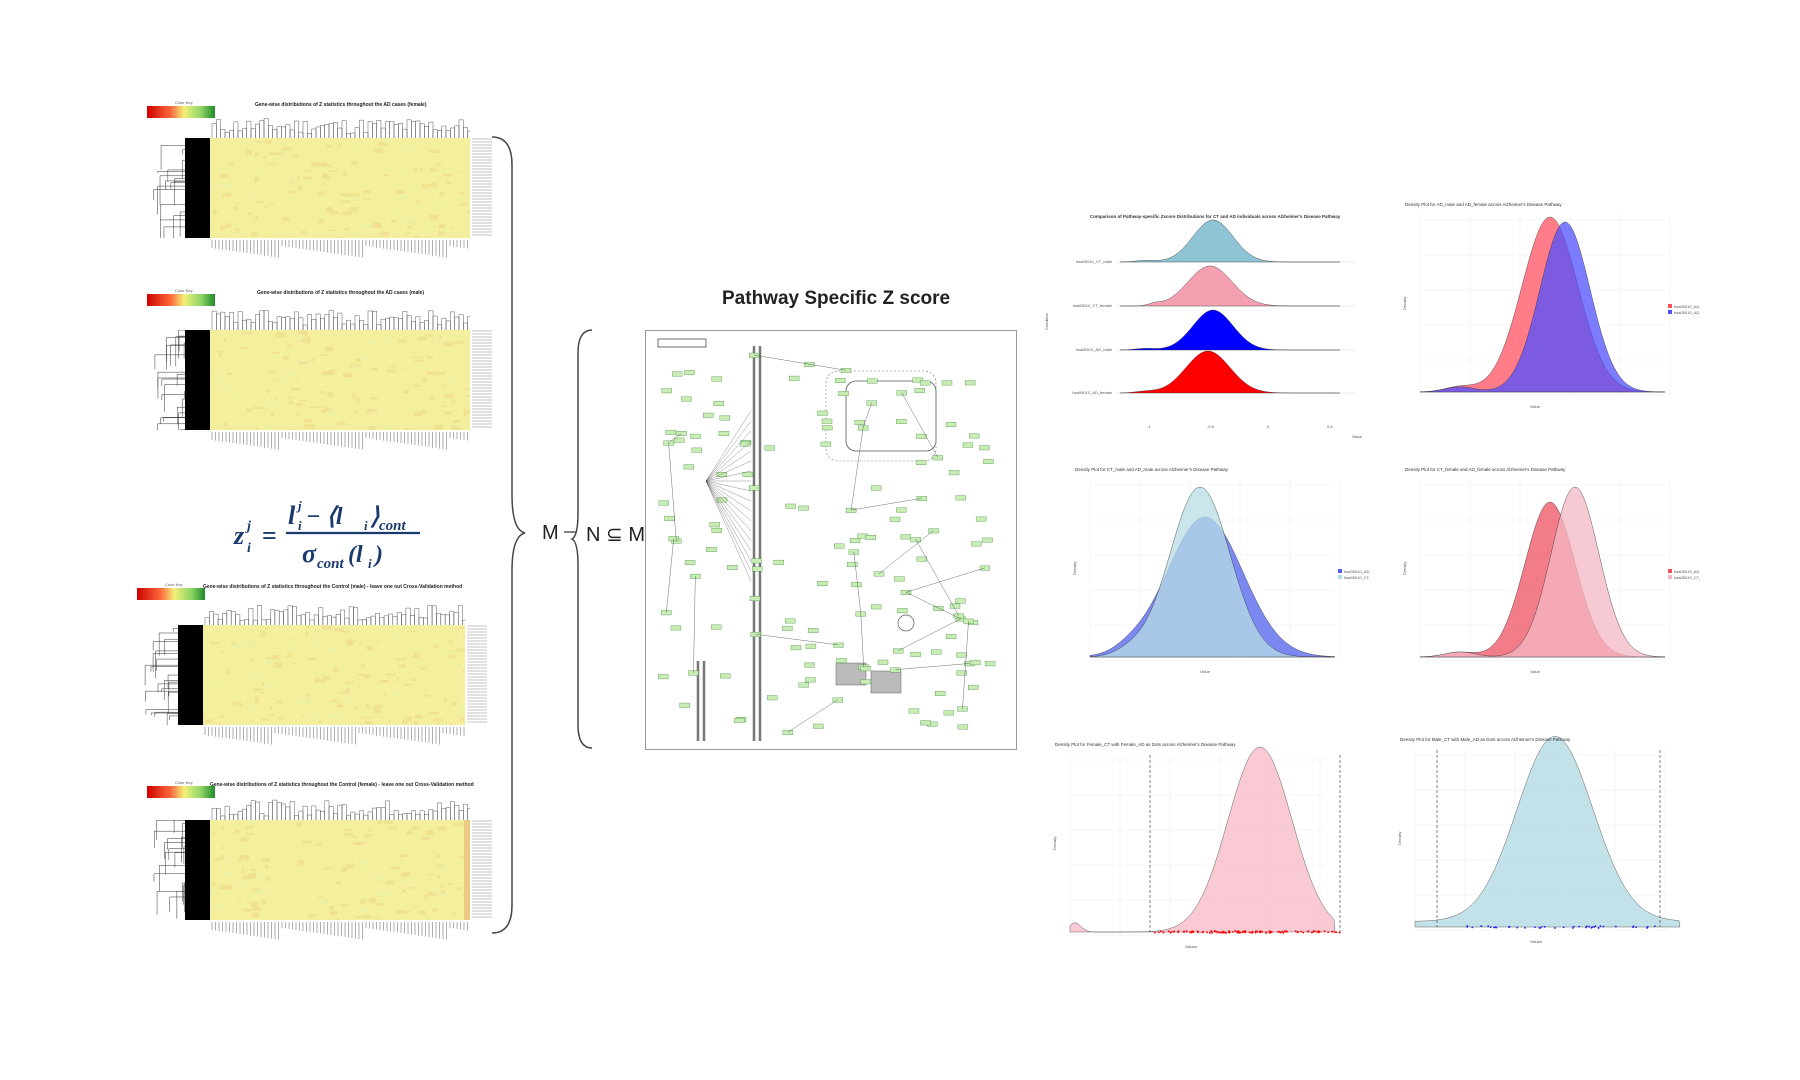 This screenshot has width=1800, height=1080. Describe the element at coordinates (248, 526) in the screenshot. I see `svg-text: j` at that location.